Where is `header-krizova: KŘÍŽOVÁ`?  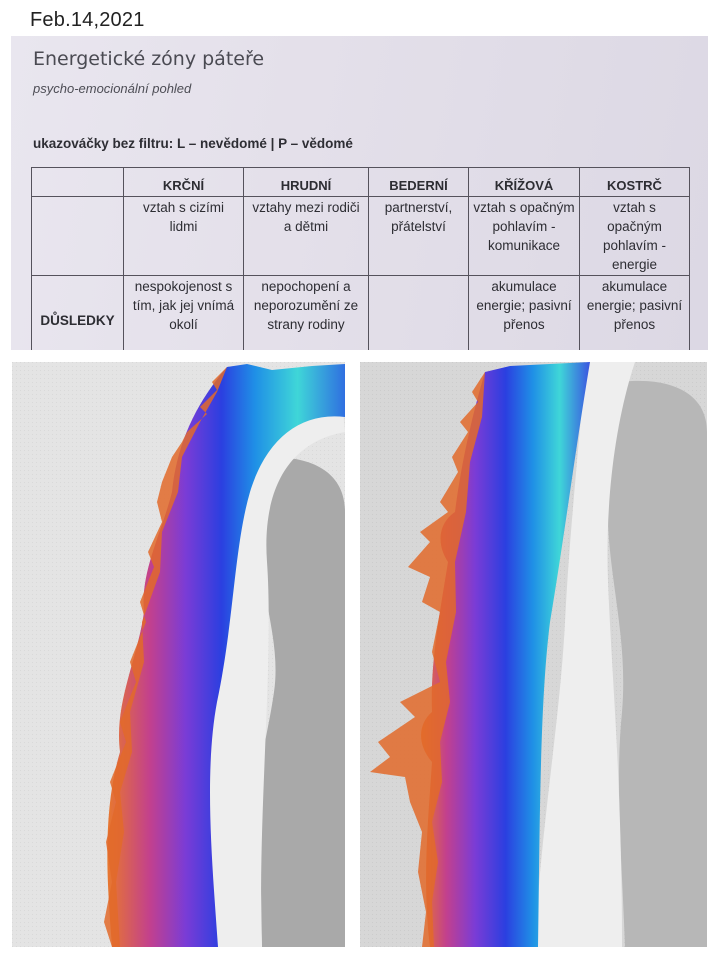
header-krizova: KŘÍŽOVÁ is located at coordinates (524, 182).